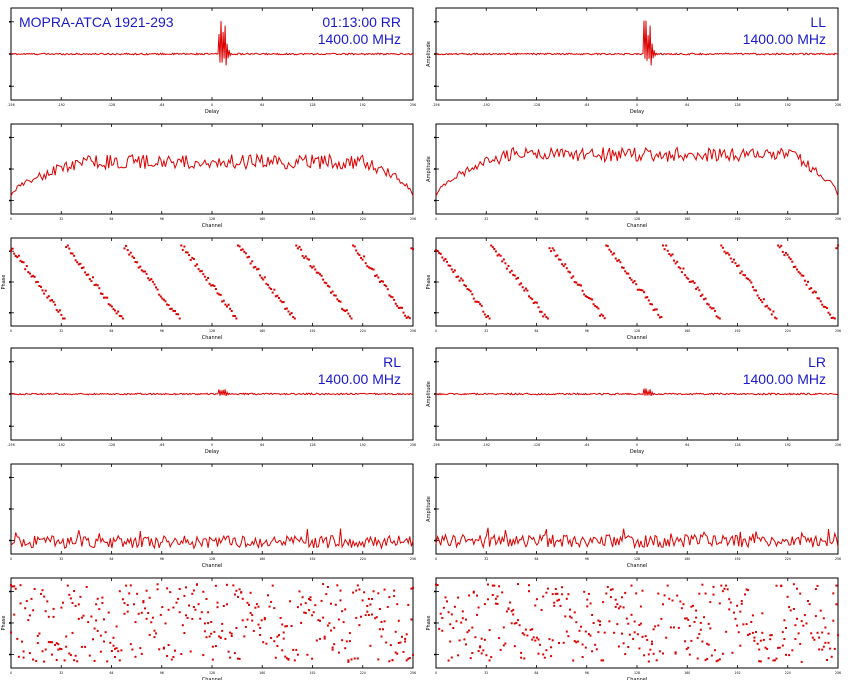  Describe the element at coordinates (212, 112) in the screenshot. I see `x-axis-label: Delay` at that location.